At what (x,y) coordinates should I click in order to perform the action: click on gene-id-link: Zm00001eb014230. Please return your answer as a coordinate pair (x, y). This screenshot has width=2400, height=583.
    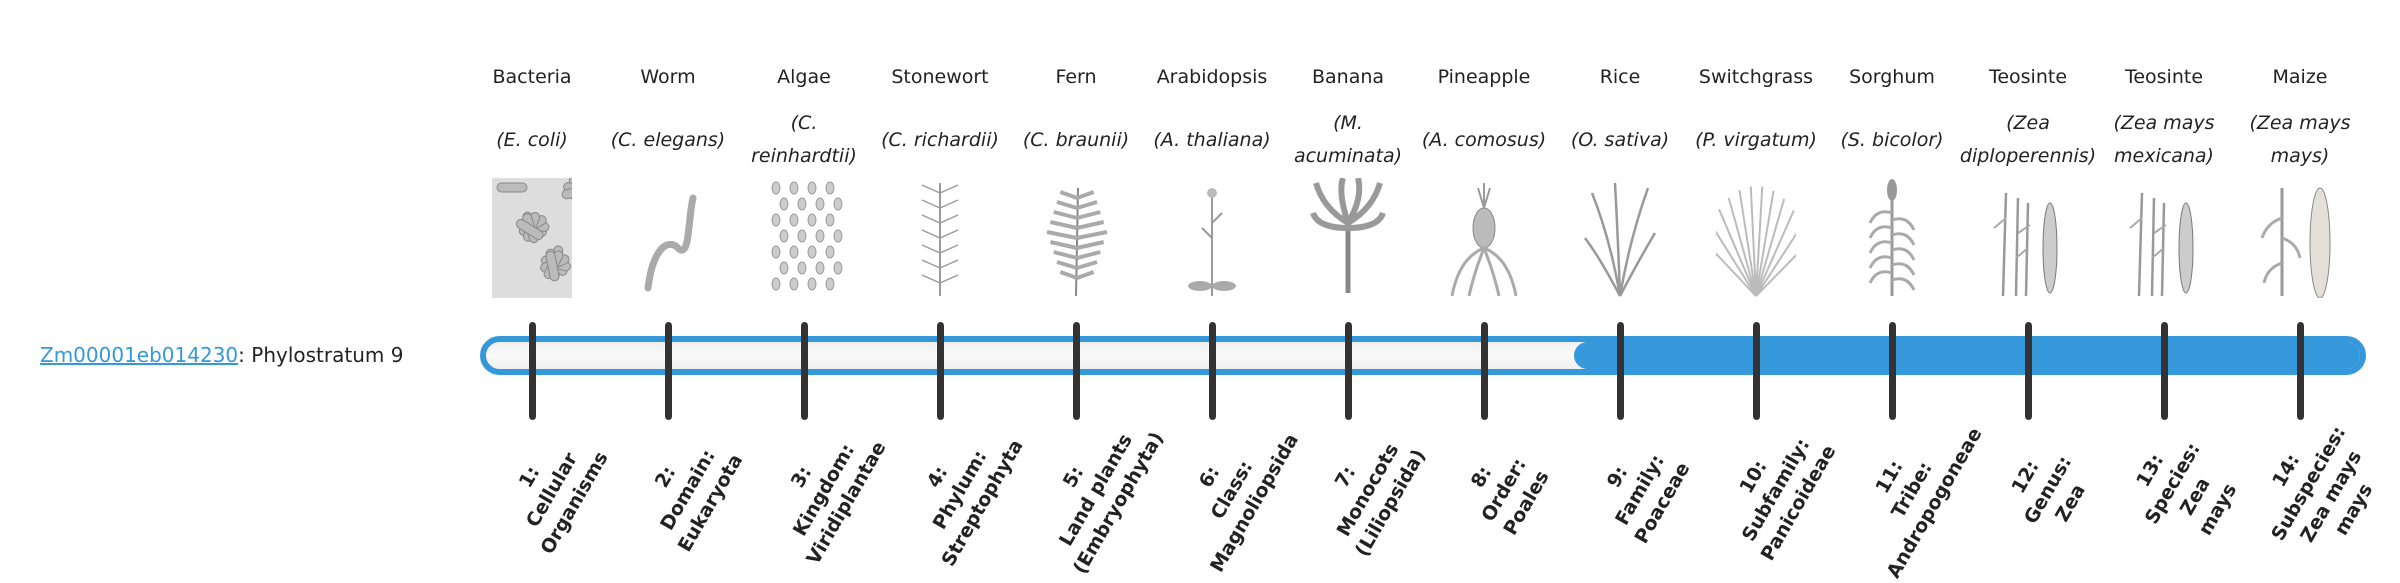
    Looking at the image, I should click on (139, 355).